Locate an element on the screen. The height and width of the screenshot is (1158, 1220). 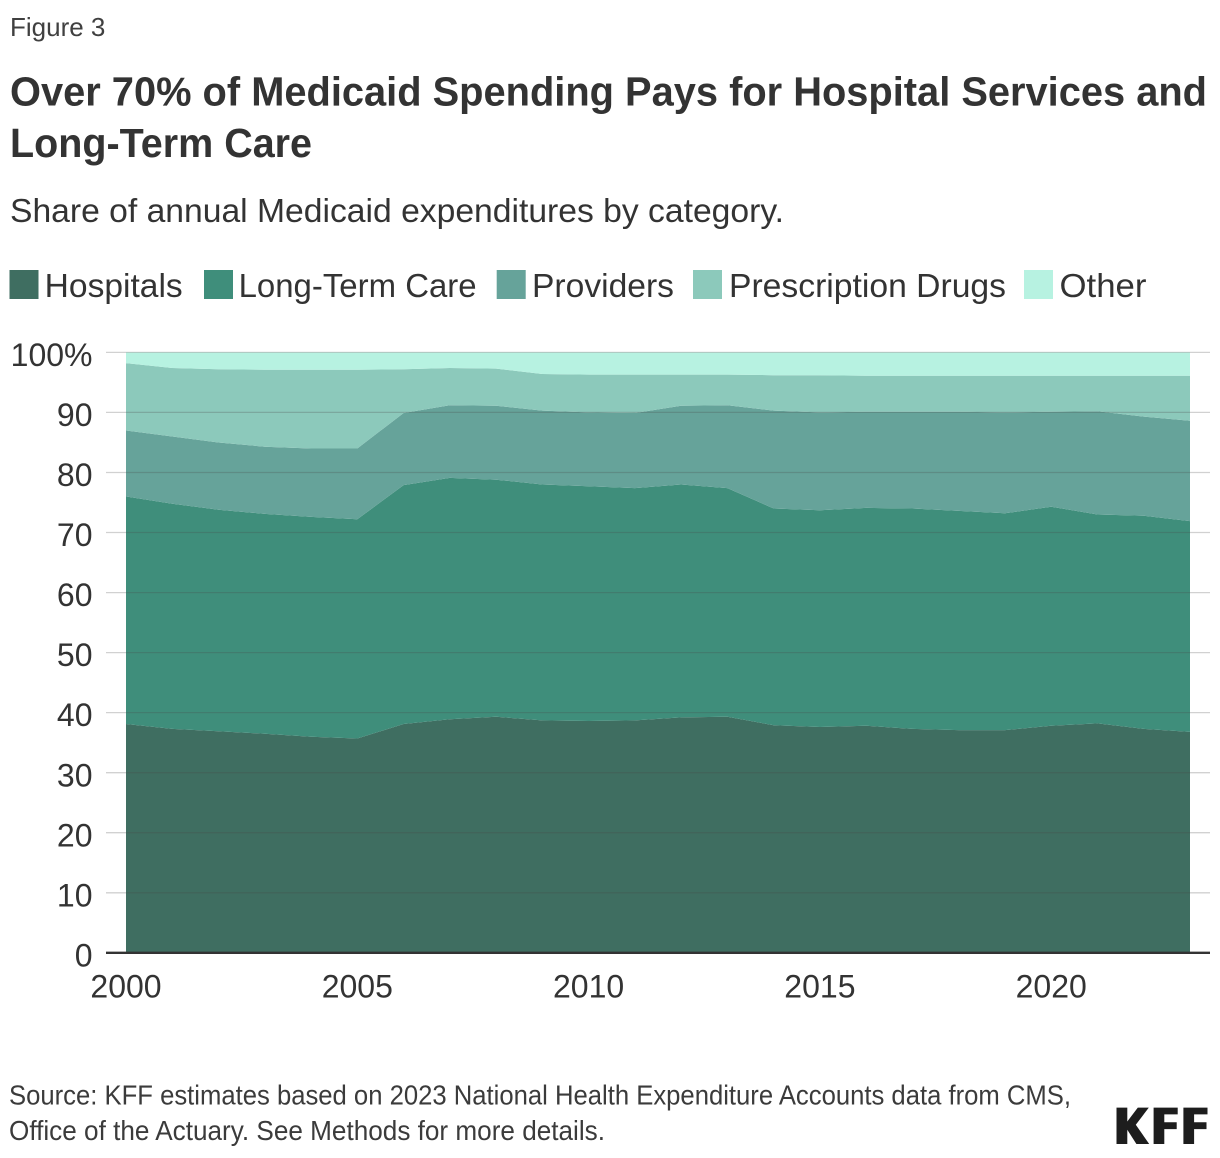
svg-text: 2015 is located at coordinates (819, 987).